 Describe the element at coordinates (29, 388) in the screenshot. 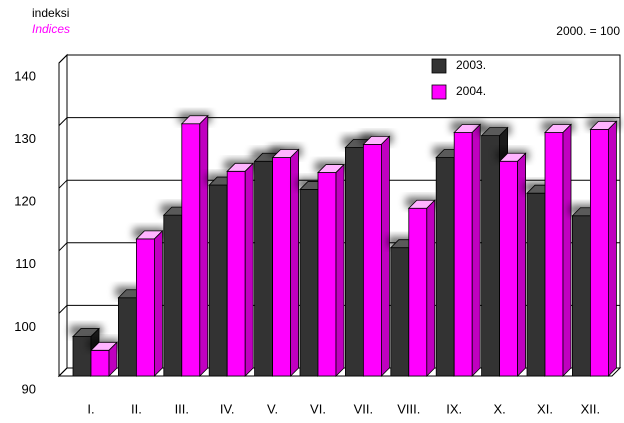

I see `y-tick-label: 90` at that location.